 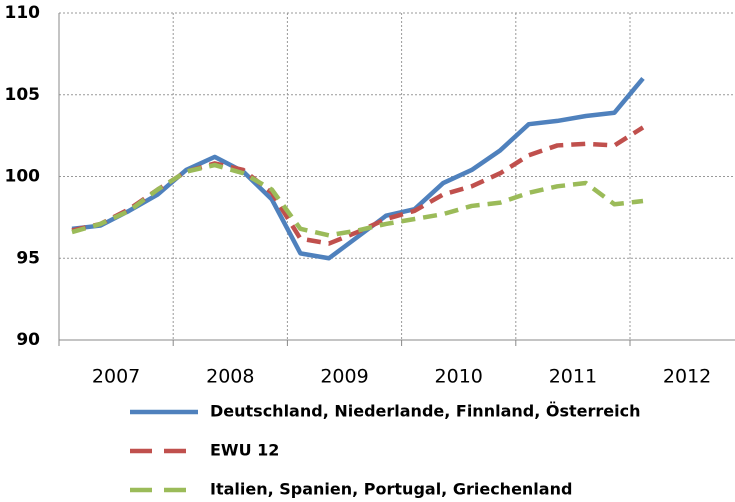 What do you see at coordinates (23, 95) in the screenshot?
I see `y-tick-label: 105` at bounding box center [23, 95].